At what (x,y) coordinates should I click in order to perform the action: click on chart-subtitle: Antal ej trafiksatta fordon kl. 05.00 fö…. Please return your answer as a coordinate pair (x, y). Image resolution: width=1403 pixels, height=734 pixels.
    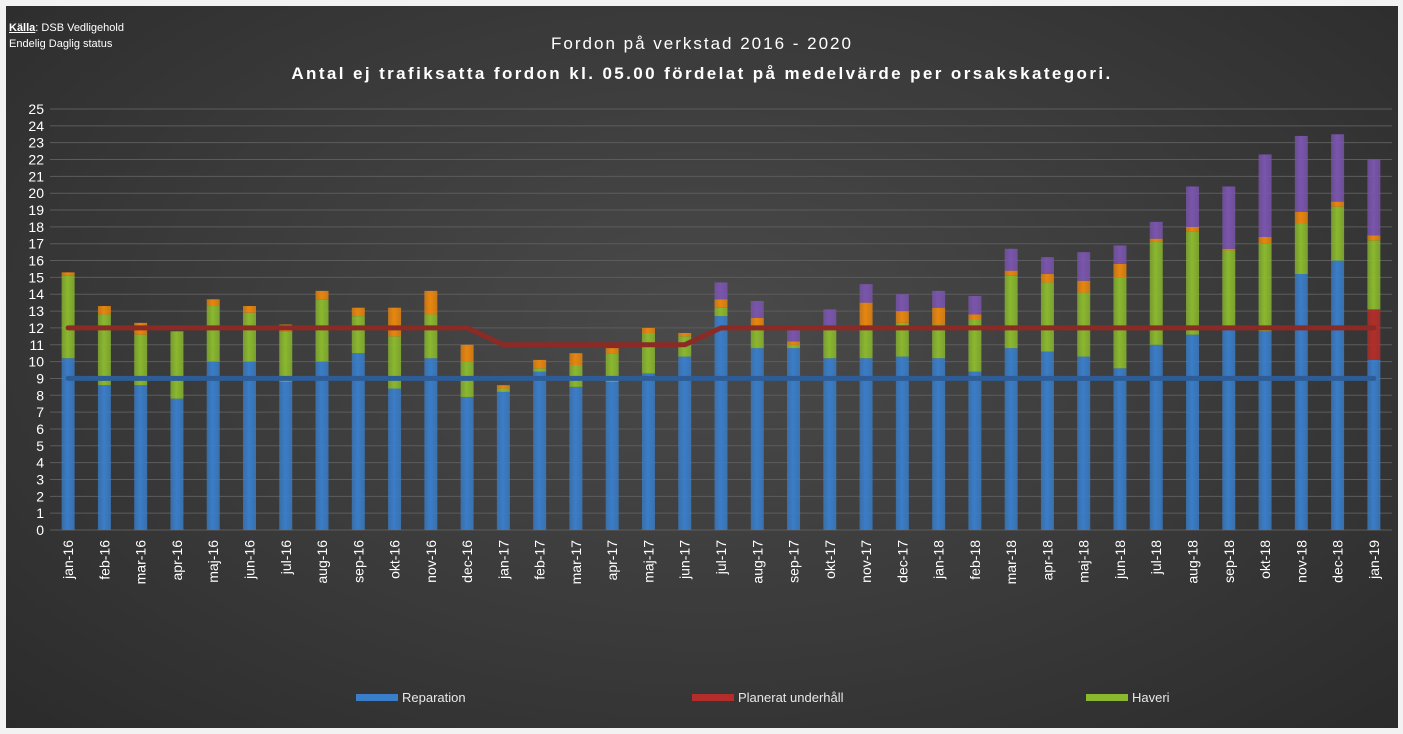
    Looking at the image, I should click on (702, 73).